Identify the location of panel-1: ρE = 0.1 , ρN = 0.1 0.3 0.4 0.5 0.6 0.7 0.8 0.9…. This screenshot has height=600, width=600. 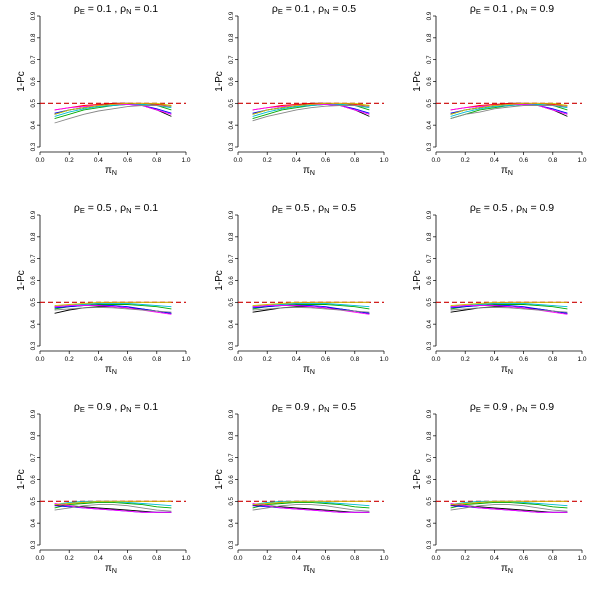
(103, 90).